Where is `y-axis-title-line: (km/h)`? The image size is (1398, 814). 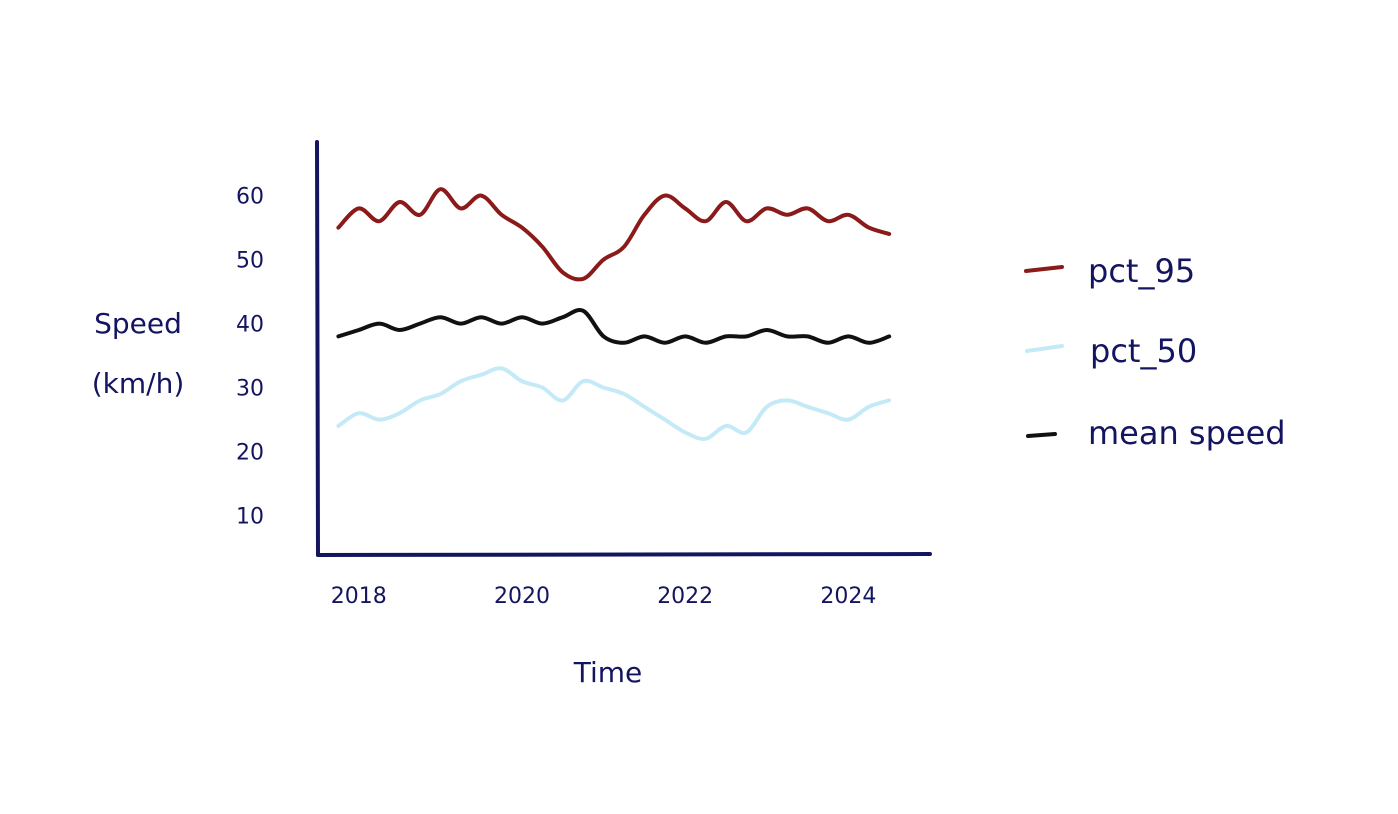 y-axis-title-line: (km/h) is located at coordinates (138, 383).